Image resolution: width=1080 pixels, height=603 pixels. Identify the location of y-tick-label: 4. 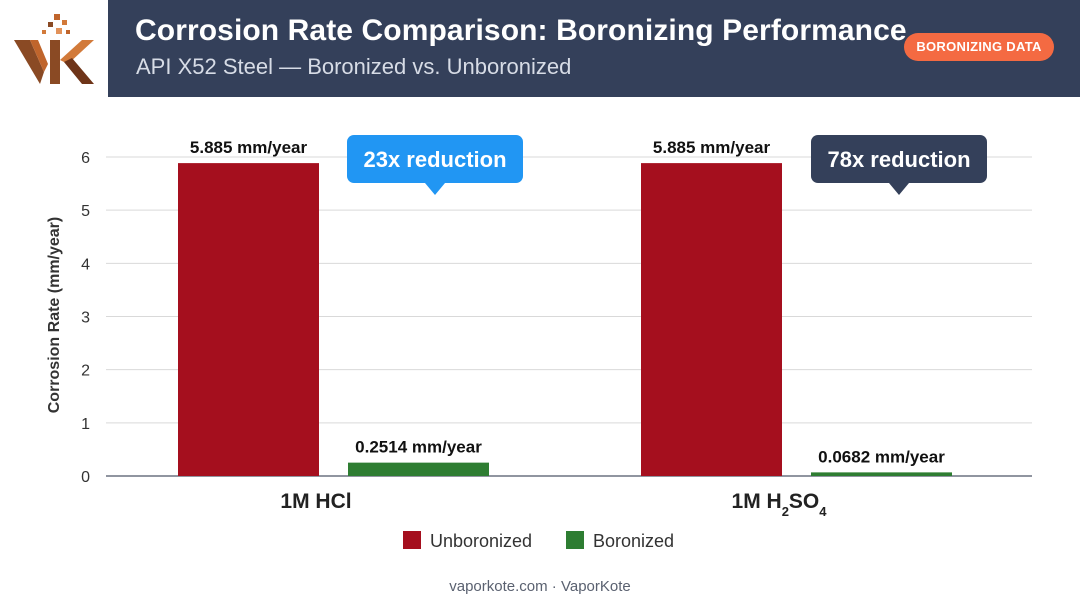
(85, 264).